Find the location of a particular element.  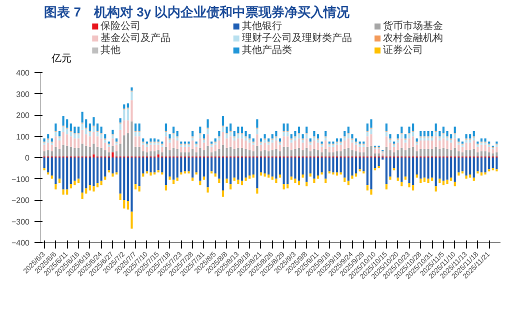

legend-label: 其他 is located at coordinates (110, 50).